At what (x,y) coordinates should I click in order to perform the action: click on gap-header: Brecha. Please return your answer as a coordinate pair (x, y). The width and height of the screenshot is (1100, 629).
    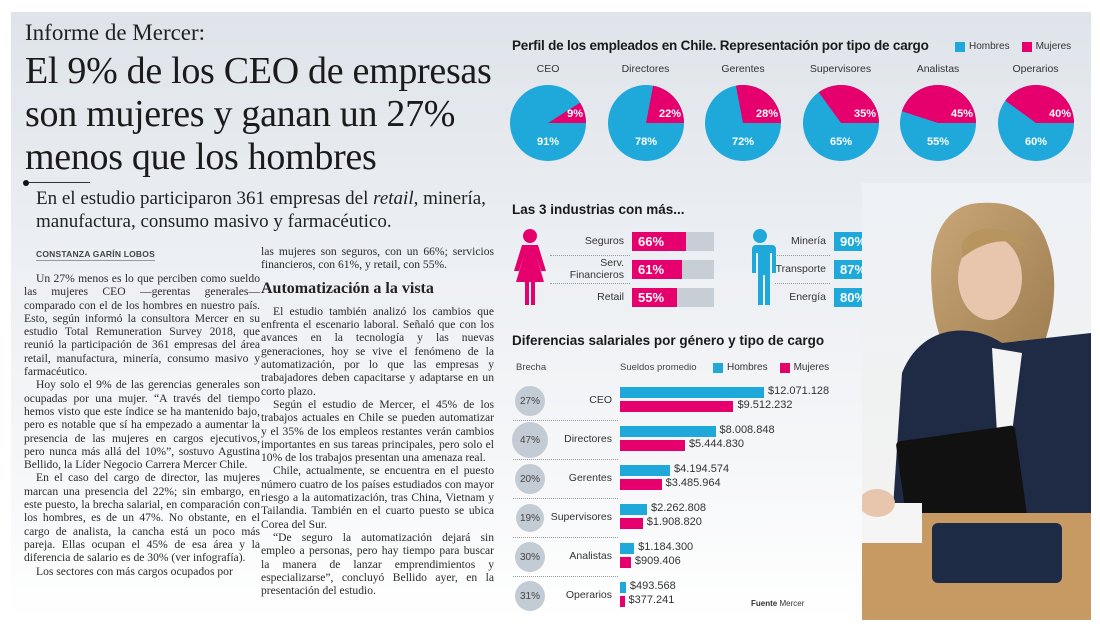
    Looking at the image, I should click on (531, 367).